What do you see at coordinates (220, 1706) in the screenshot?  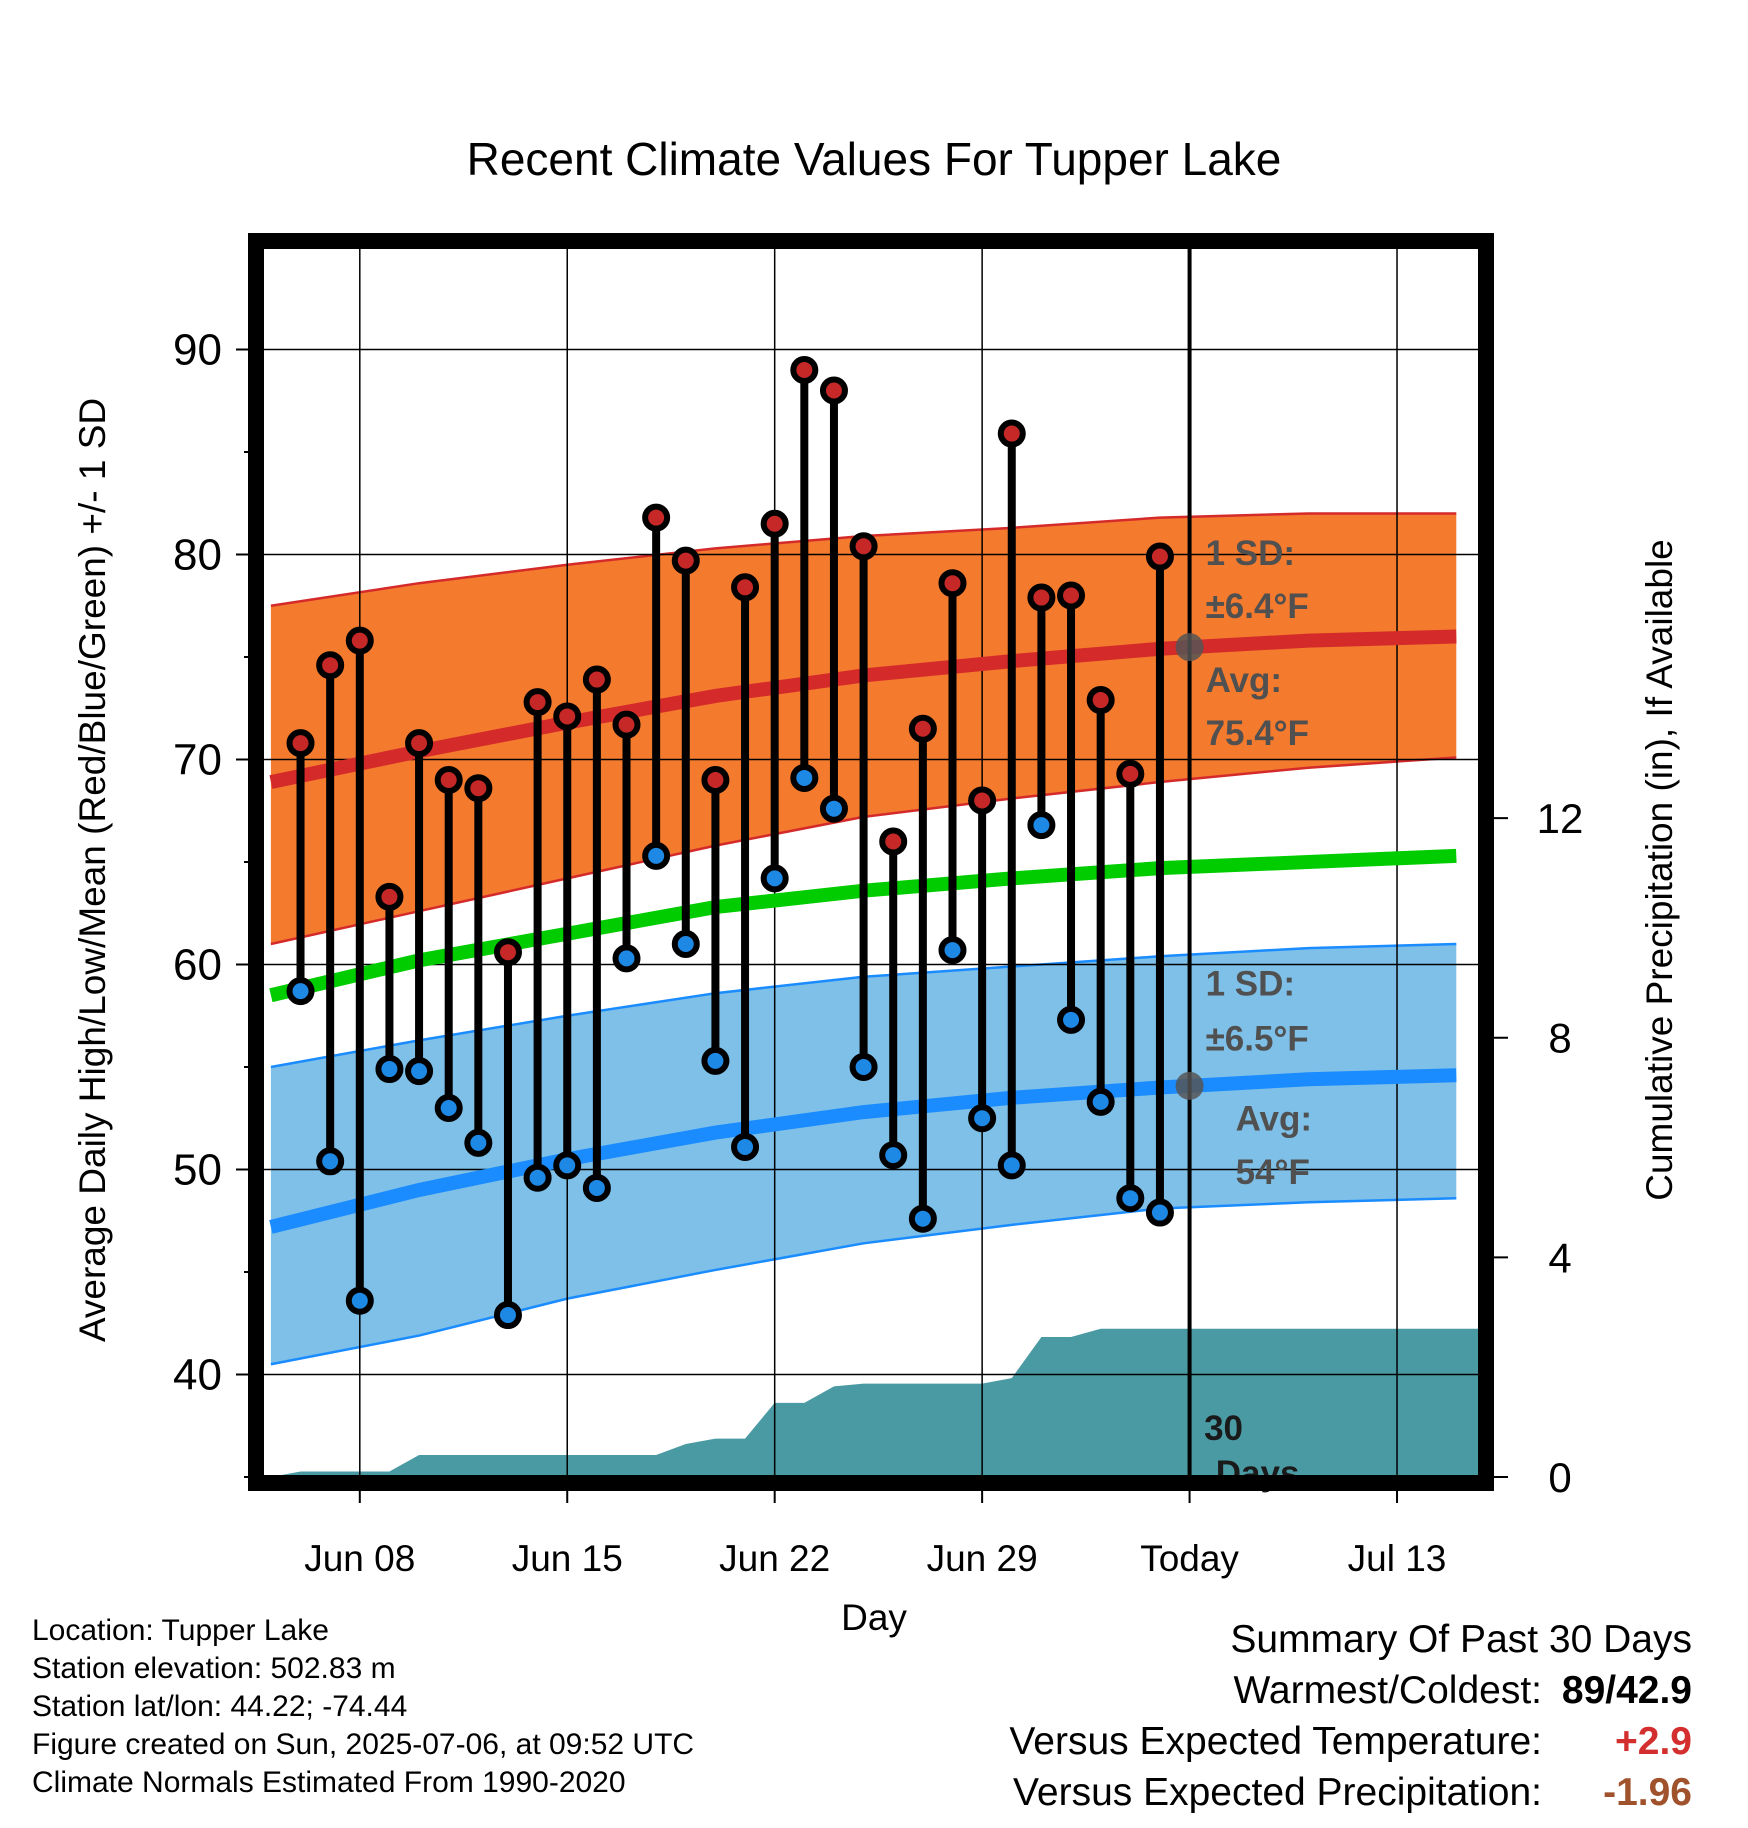 I see `latlon-text: Station lat/lon: 44.22; -74.44` at bounding box center [220, 1706].